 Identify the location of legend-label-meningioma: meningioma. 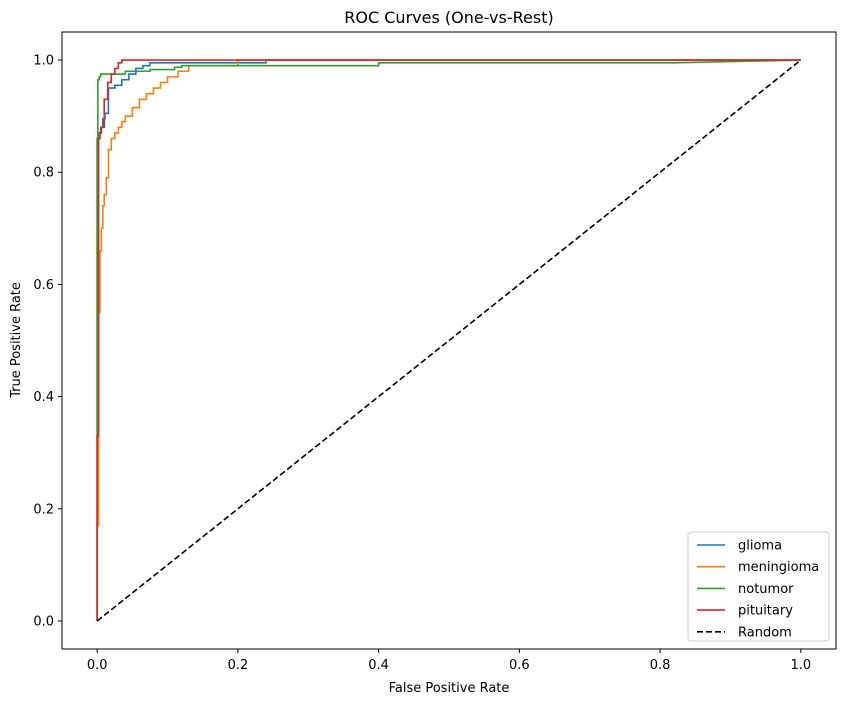
(778, 567).